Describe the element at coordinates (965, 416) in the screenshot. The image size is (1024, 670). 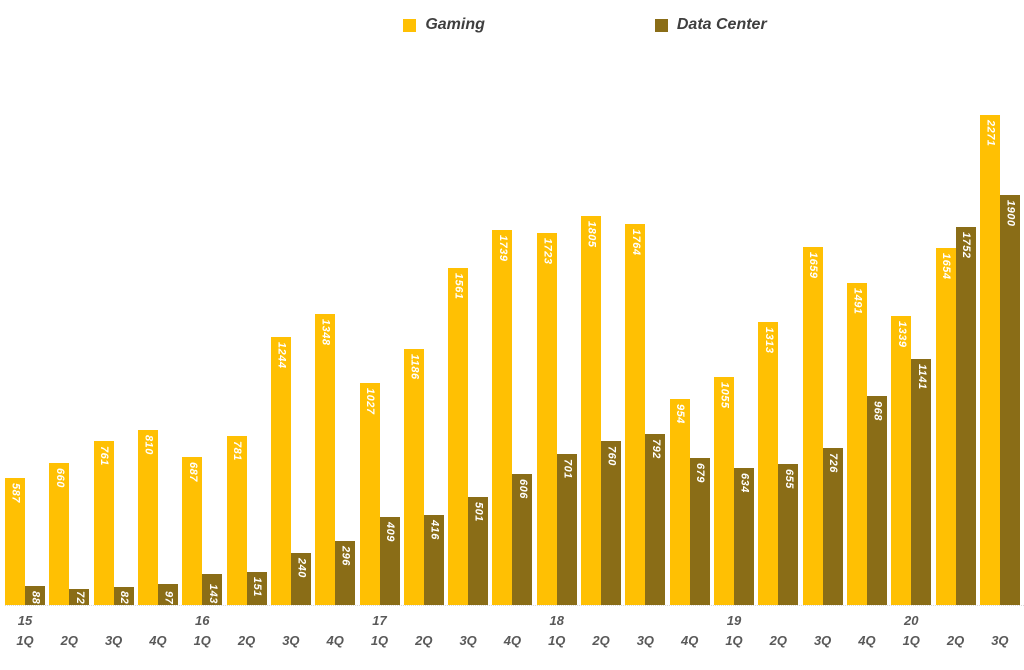
I see `data-center-bar: 1752` at that location.